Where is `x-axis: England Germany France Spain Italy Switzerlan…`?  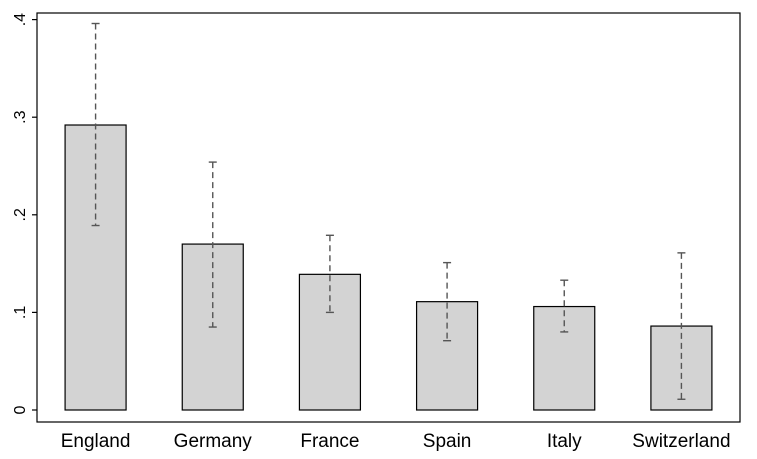
x-axis: England Germany France Spain Italy Switzerlan… is located at coordinates (396, 441).